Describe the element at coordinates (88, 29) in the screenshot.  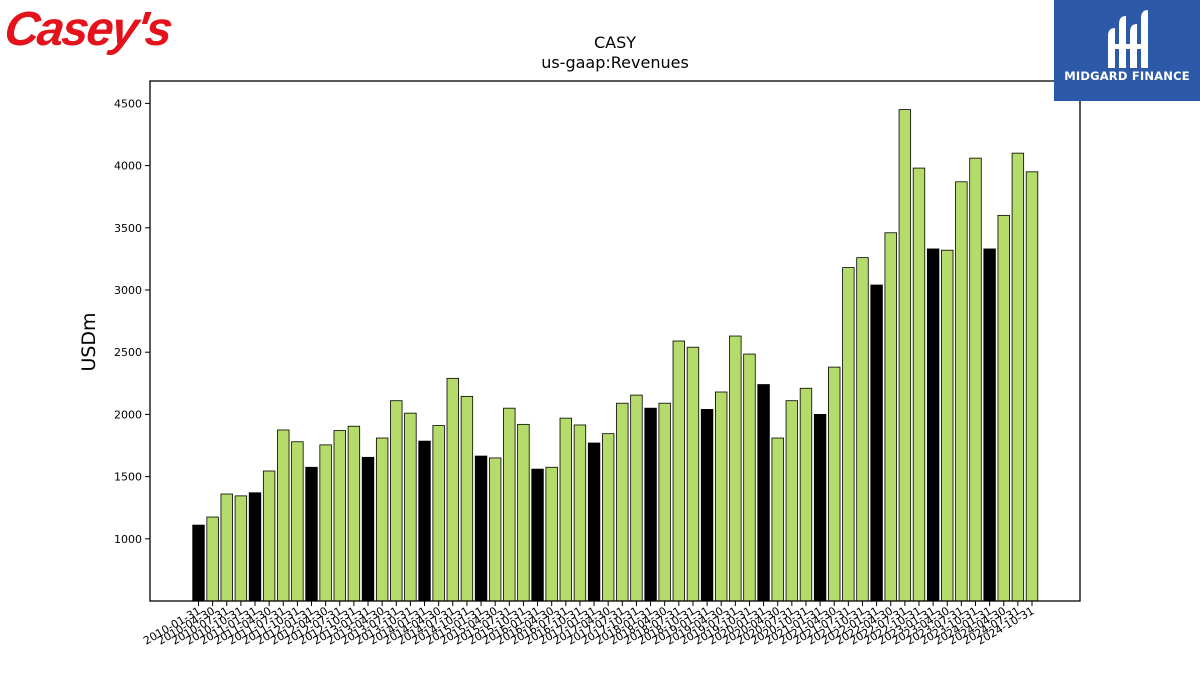
I see `caseys-logo: Casey's` at that location.